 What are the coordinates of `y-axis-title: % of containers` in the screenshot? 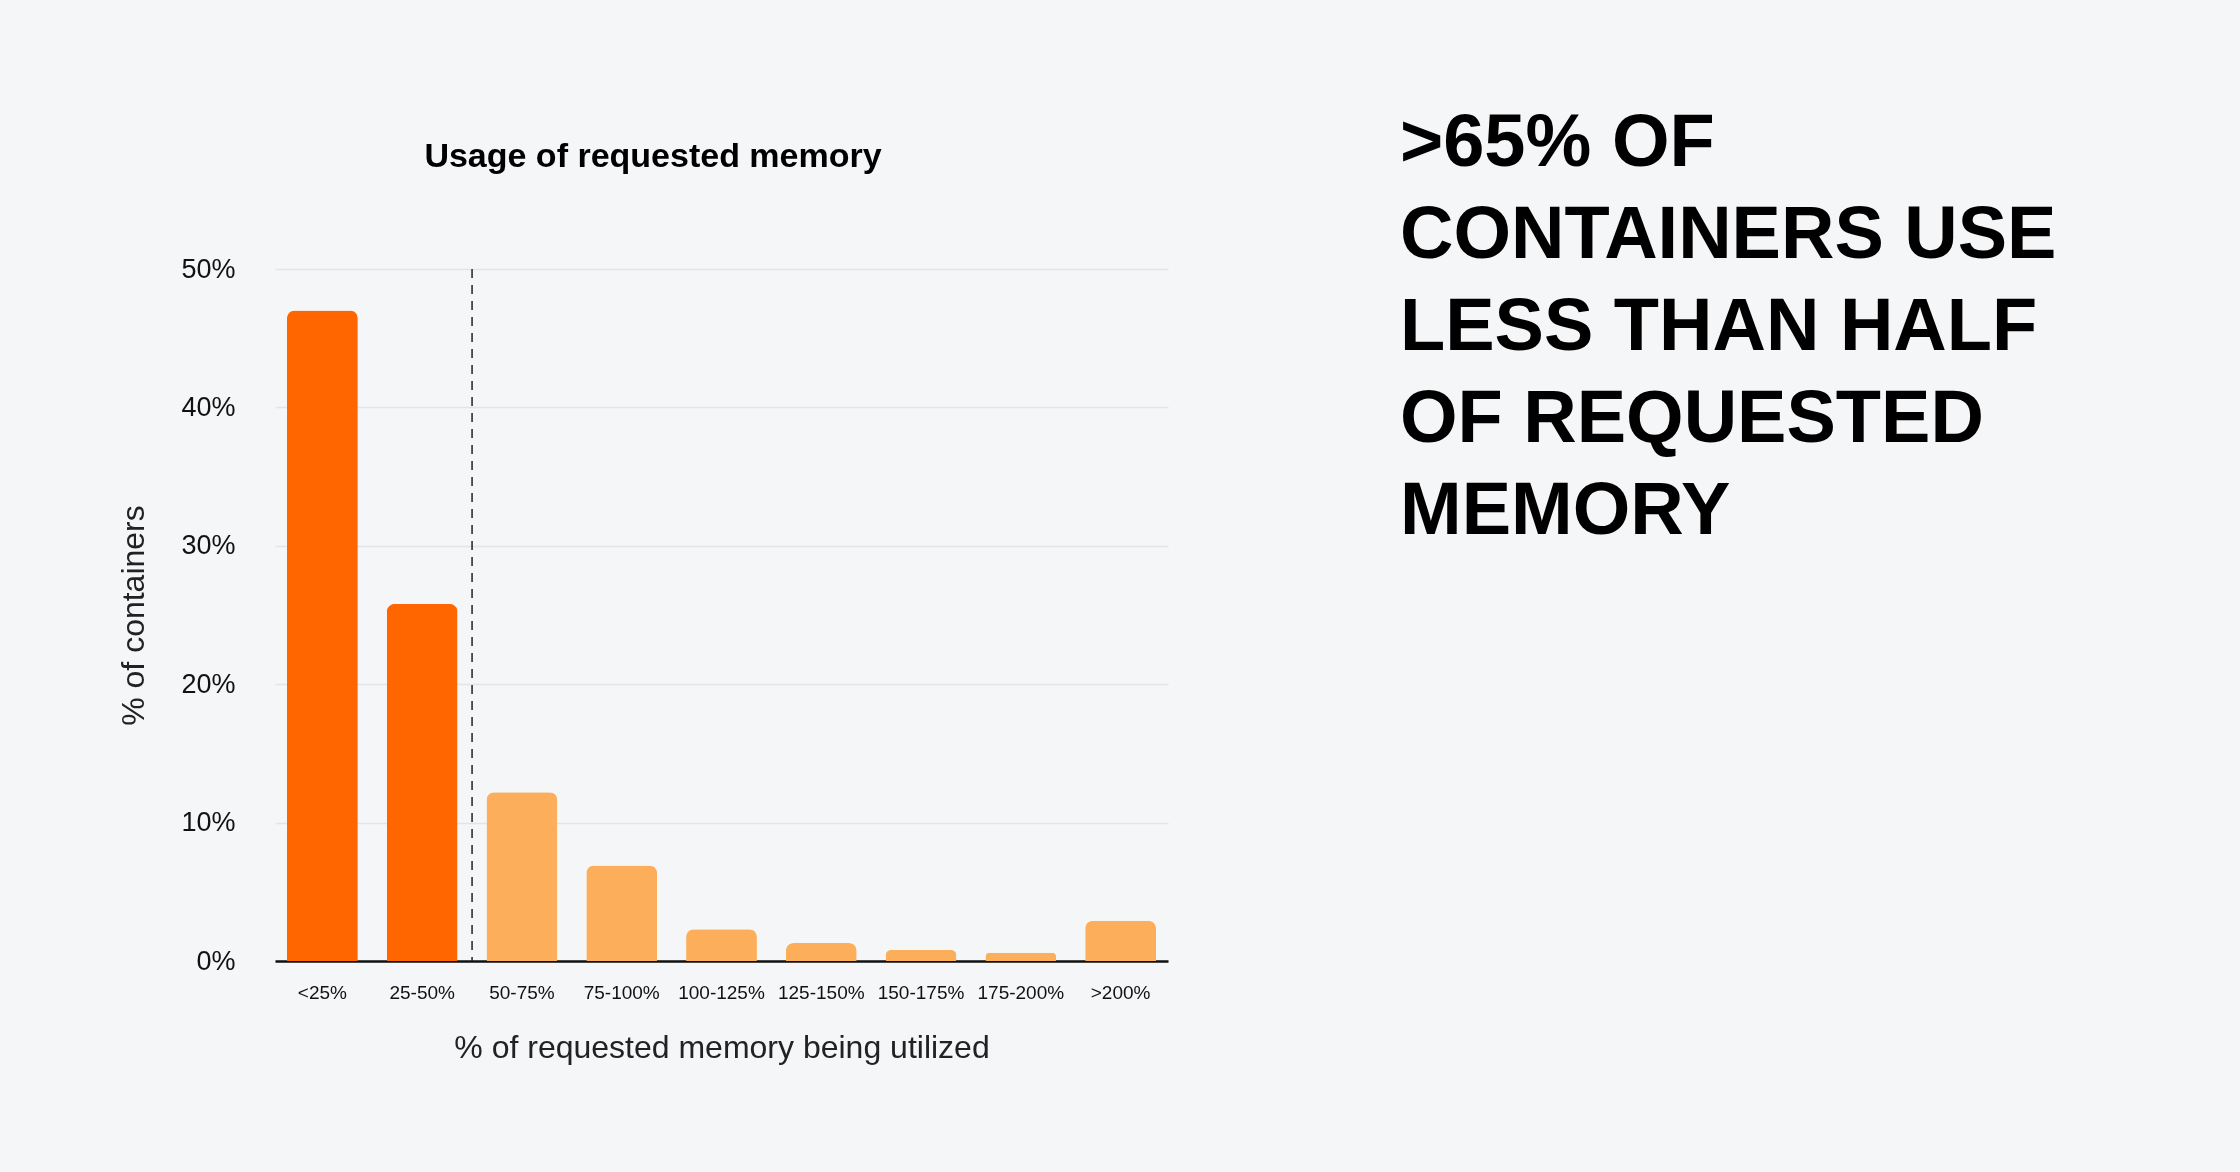 It's located at (133, 615).